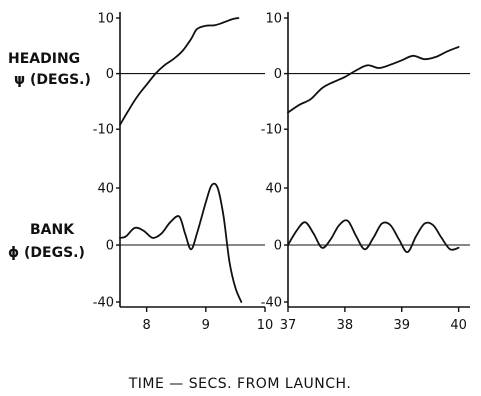 Image resolution: width=481 pixels, height=396 pixels. What do you see at coordinates (103, 303) in the screenshot?
I see `bank-left-ytick-label: -40` at bounding box center [103, 303].